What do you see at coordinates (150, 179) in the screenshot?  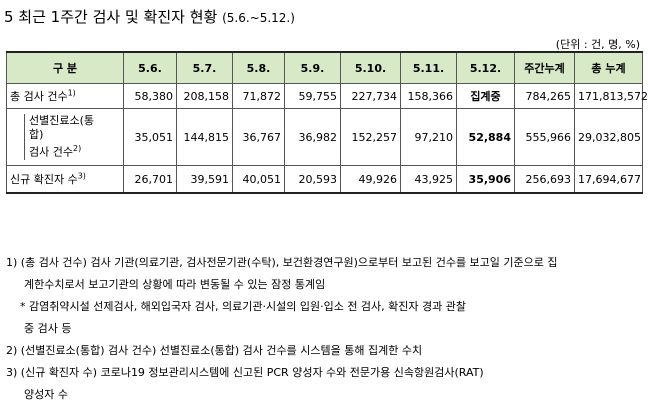 I see `table-cell: 26,701` at bounding box center [150, 179].